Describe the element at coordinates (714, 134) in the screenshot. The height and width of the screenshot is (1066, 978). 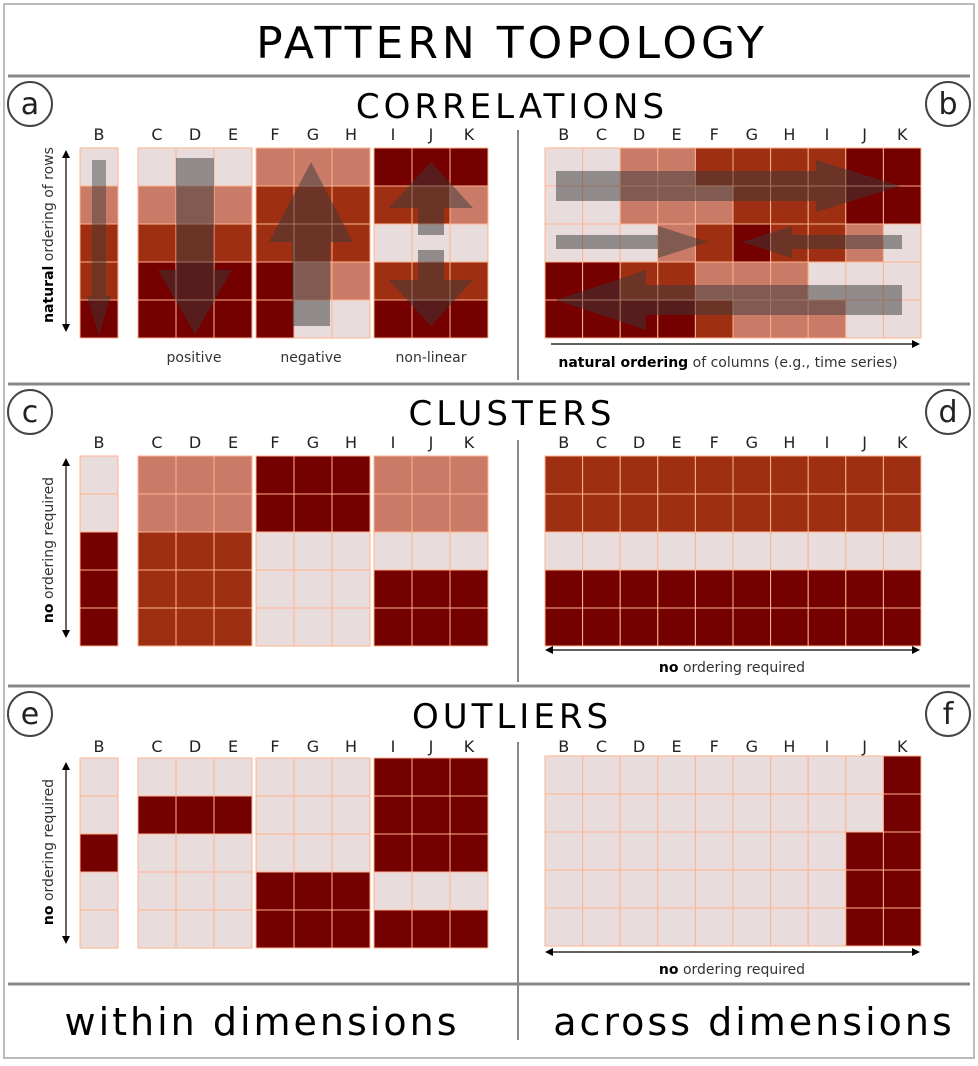
I see `panel-b-col-header-F: F` at that location.